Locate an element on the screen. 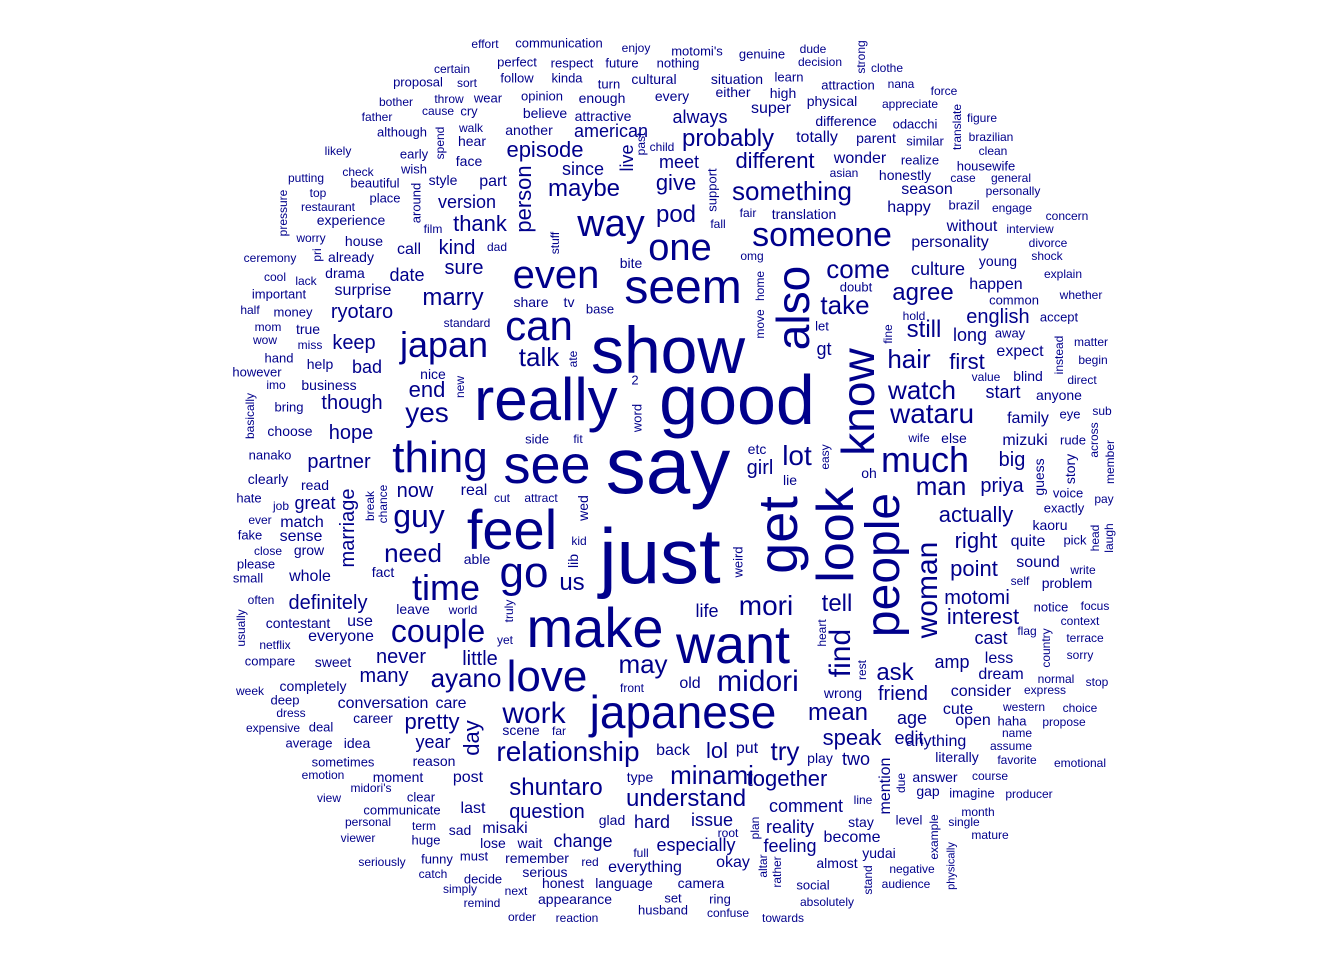 The image size is (1344, 960). word-odacchi: odacchi is located at coordinates (915, 124).